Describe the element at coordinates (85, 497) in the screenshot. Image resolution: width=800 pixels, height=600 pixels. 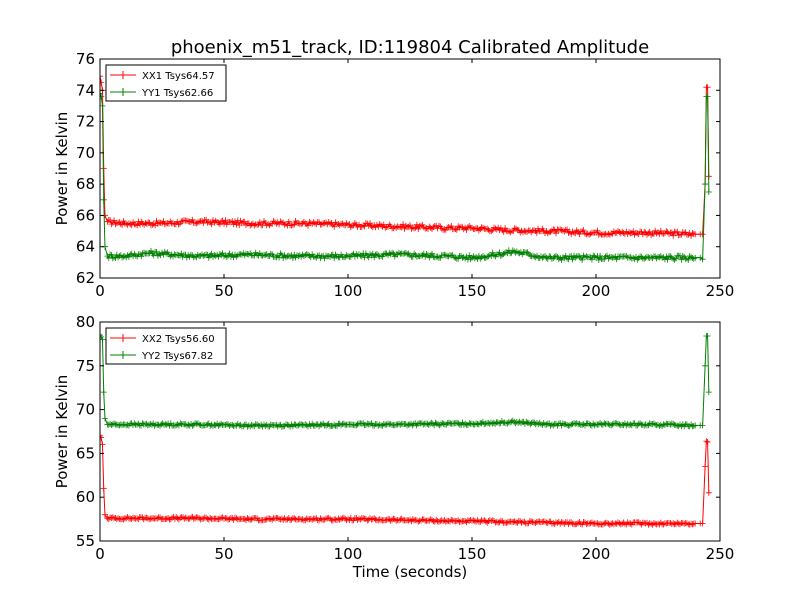
I see `y-tick-label: 60` at that location.